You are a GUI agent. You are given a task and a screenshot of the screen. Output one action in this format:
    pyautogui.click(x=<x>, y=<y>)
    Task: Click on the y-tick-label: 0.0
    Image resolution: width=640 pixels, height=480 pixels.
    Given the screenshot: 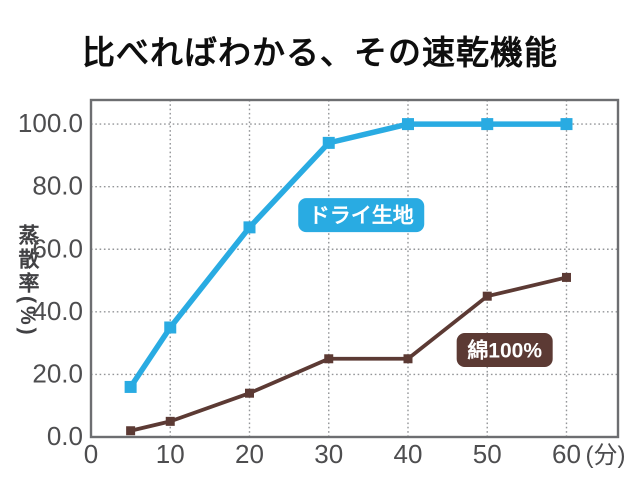 What is the action you would take?
    pyautogui.click(x=65, y=436)
    